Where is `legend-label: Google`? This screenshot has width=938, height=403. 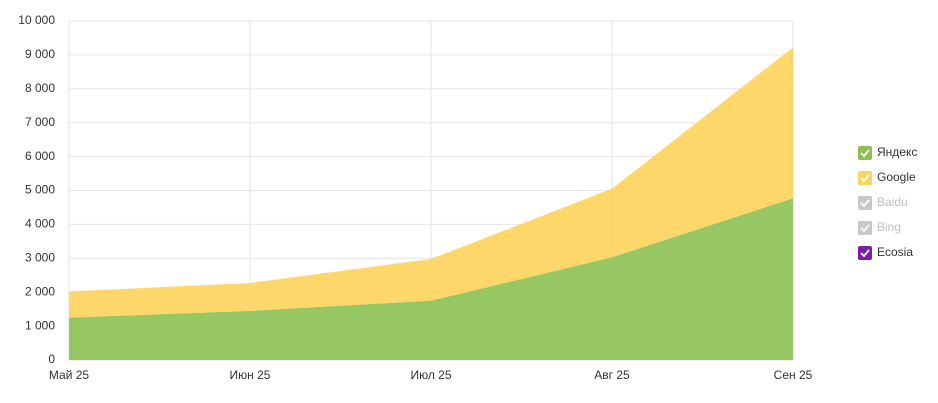 legend-label: Google is located at coordinates (896, 177).